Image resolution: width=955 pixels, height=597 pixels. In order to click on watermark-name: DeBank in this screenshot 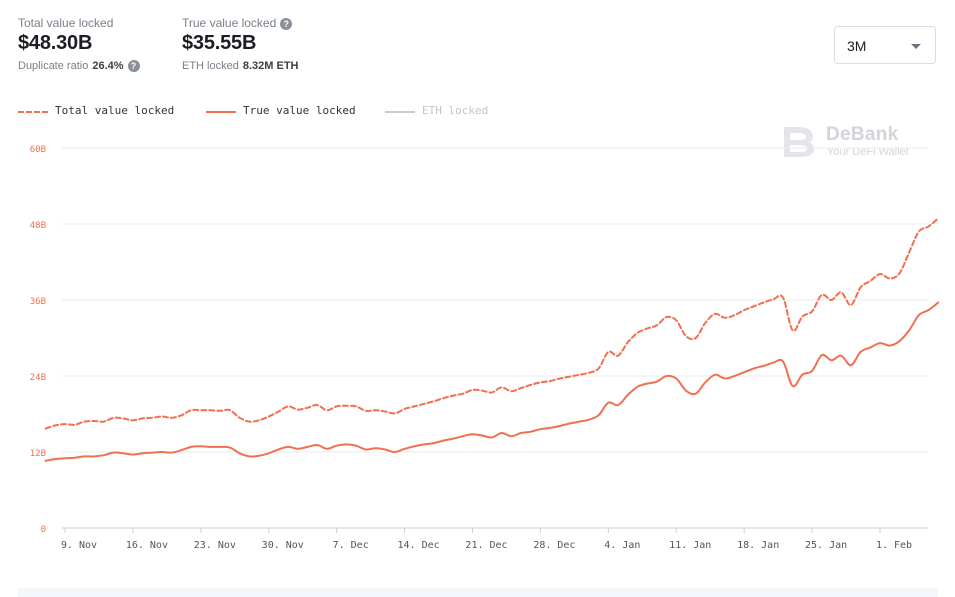, I will do `click(862, 134)`.